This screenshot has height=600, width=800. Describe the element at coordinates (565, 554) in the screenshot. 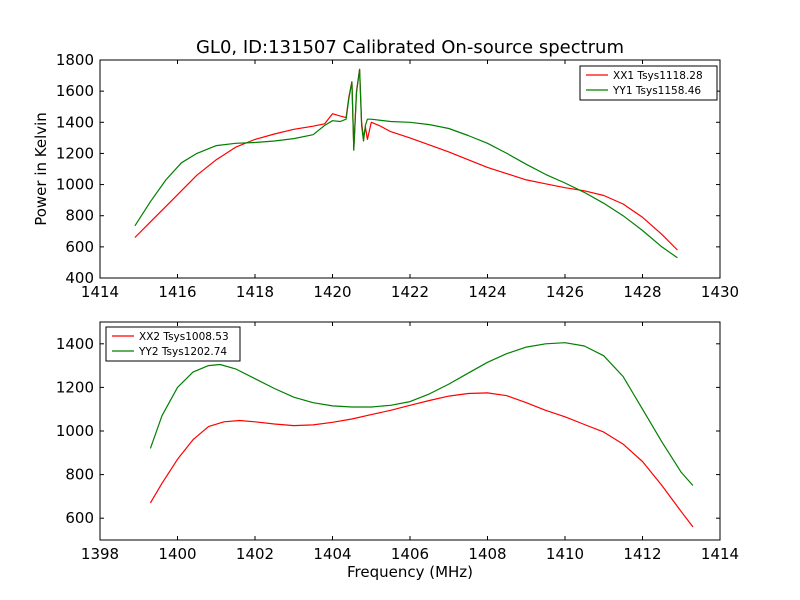

I see `x-tick-label: 1410` at that location.